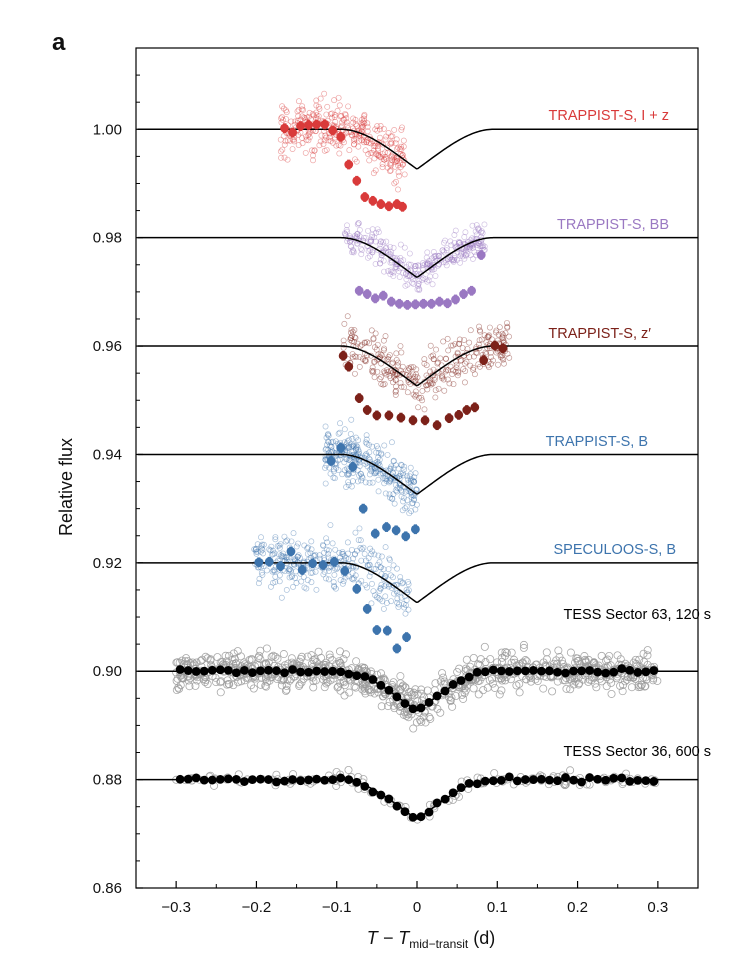 The width and height of the screenshot is (750, 958). I want to click on y-tick-label: 0.94, so click(107, 454).